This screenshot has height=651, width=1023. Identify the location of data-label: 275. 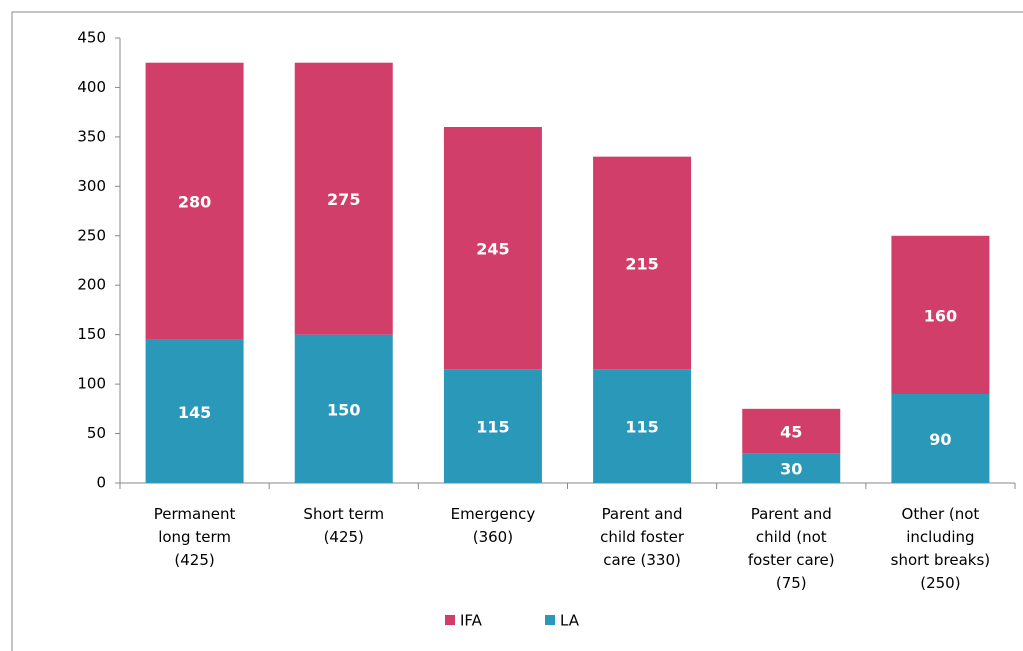
(343, 199).